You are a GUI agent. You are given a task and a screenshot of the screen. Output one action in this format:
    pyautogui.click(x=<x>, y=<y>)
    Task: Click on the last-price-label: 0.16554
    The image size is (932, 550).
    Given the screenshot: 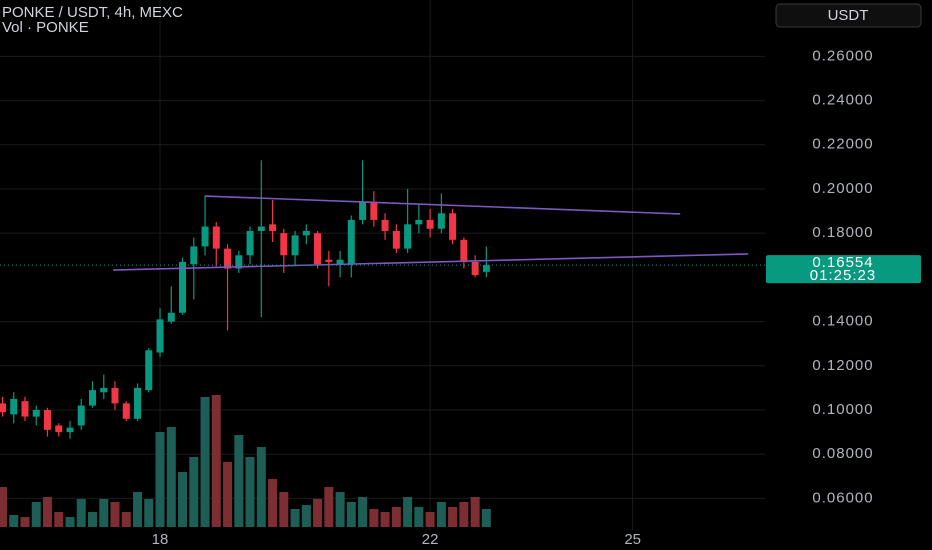 What is the action you would take?
    pyautogui.click(x=842, y=262)
    